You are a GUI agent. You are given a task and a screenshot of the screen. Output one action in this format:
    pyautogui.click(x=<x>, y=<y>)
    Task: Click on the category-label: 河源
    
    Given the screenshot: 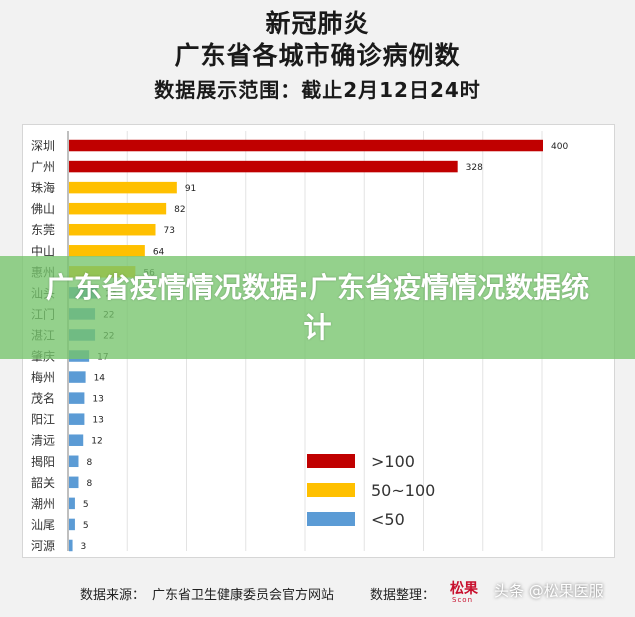 What is the action you would take?
    pyautogui.click(x=43, y=546)
    